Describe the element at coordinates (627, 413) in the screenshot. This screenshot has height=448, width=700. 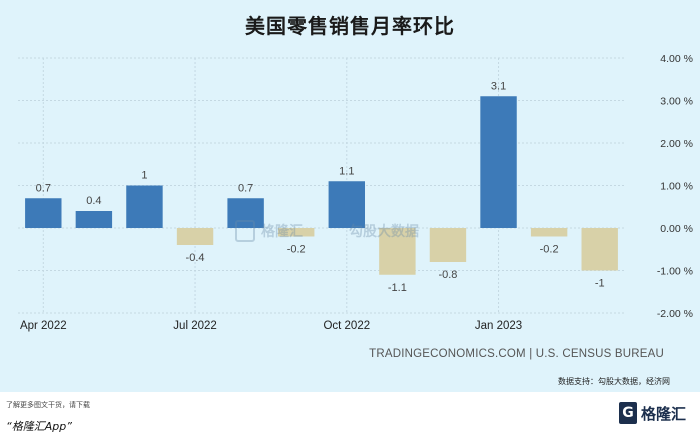
I see `brand-logo-icon: G` at that location.